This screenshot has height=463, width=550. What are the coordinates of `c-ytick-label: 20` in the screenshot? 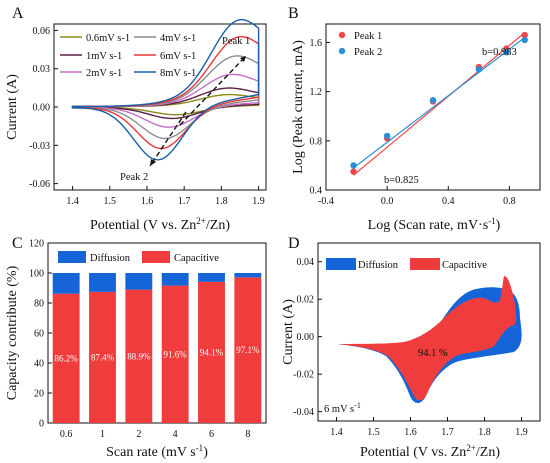 It's located at (39, 394).